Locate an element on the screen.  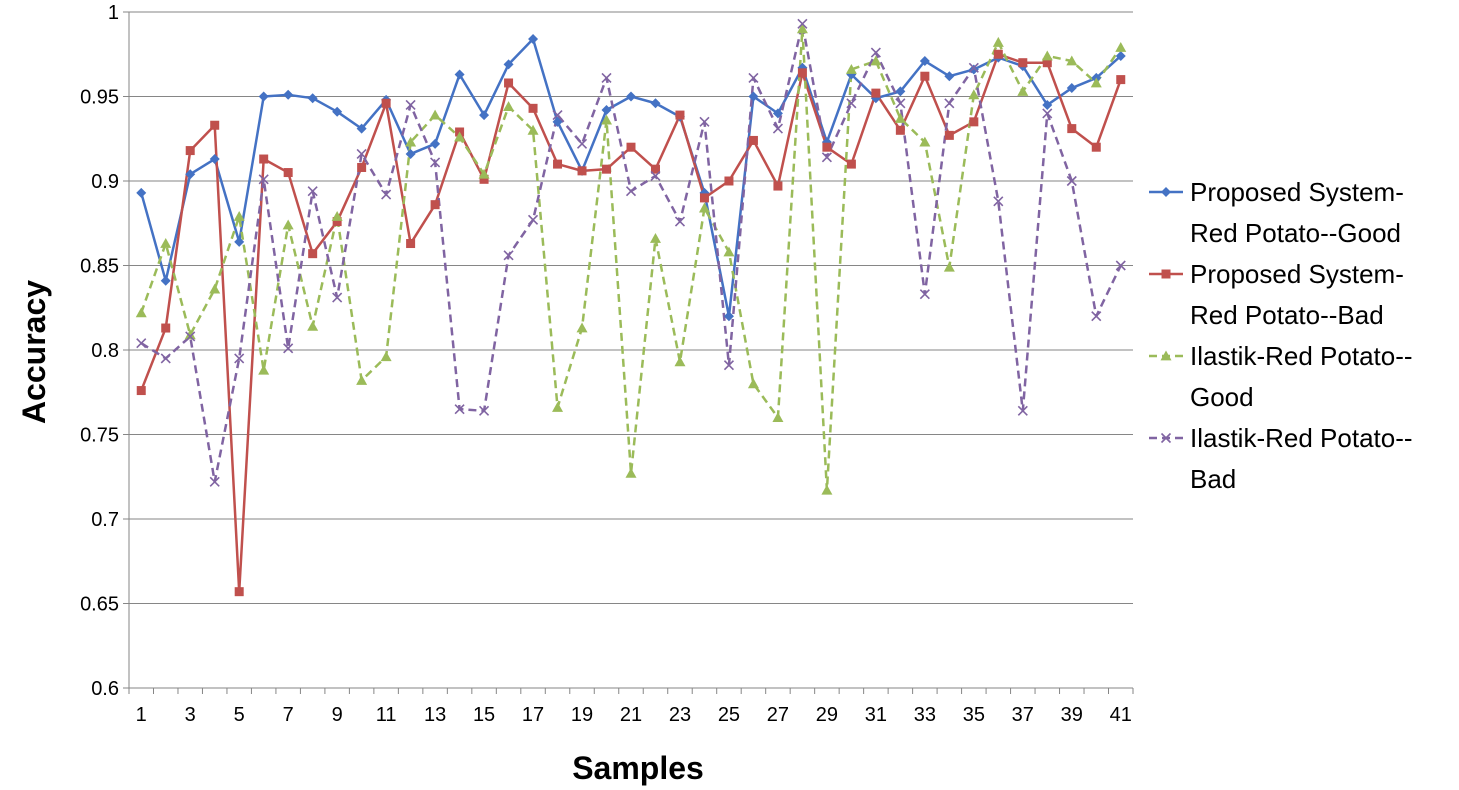
legend-label-2: Proposed System- is located at coordinates (1297, 274).